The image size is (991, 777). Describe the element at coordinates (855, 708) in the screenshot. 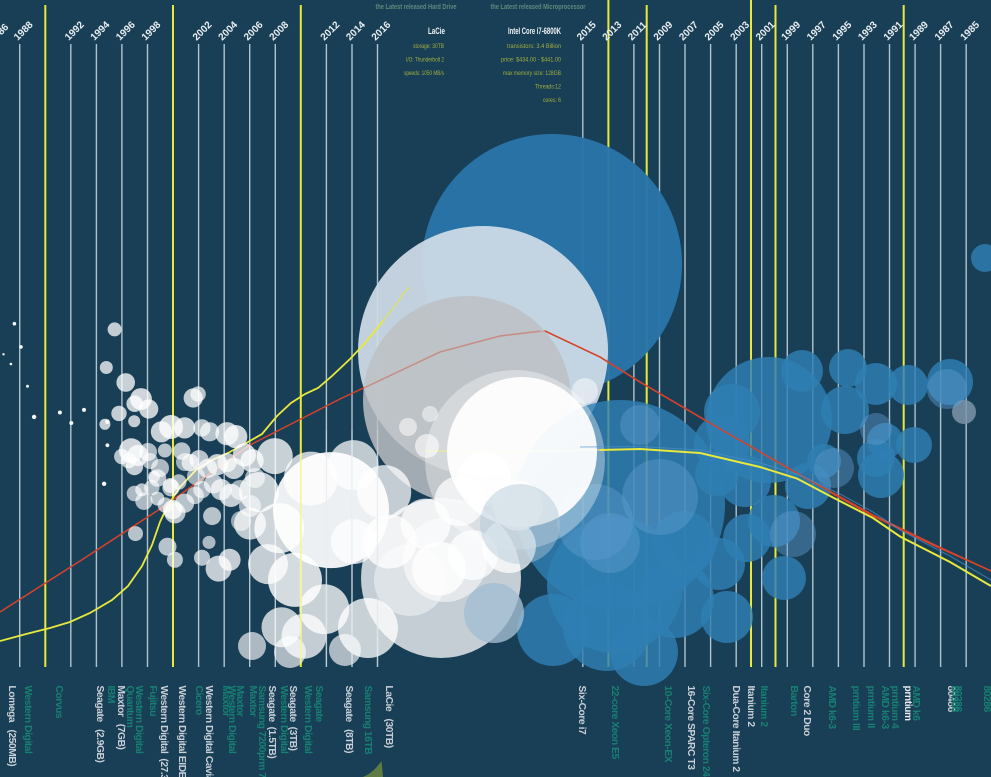

I see `svg-text: prntium III` at that location.